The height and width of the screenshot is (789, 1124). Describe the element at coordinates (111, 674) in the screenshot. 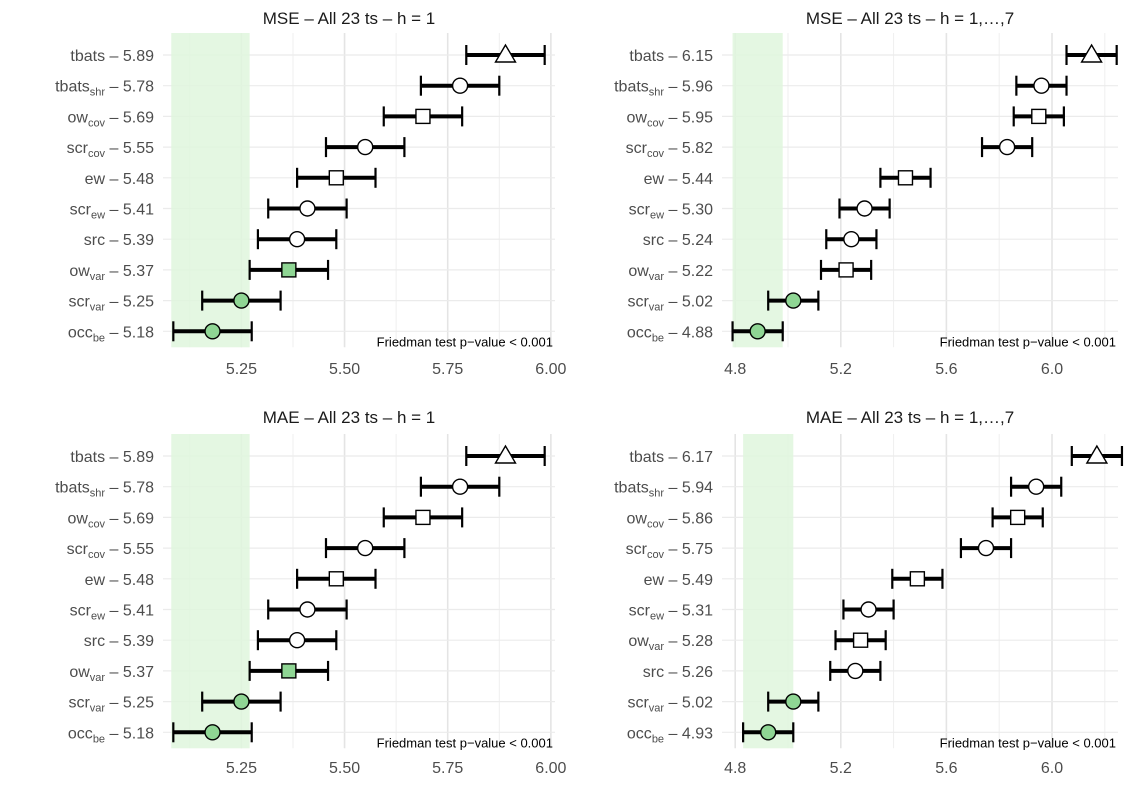

I see `method-label: owvar – 5.37` at that location.